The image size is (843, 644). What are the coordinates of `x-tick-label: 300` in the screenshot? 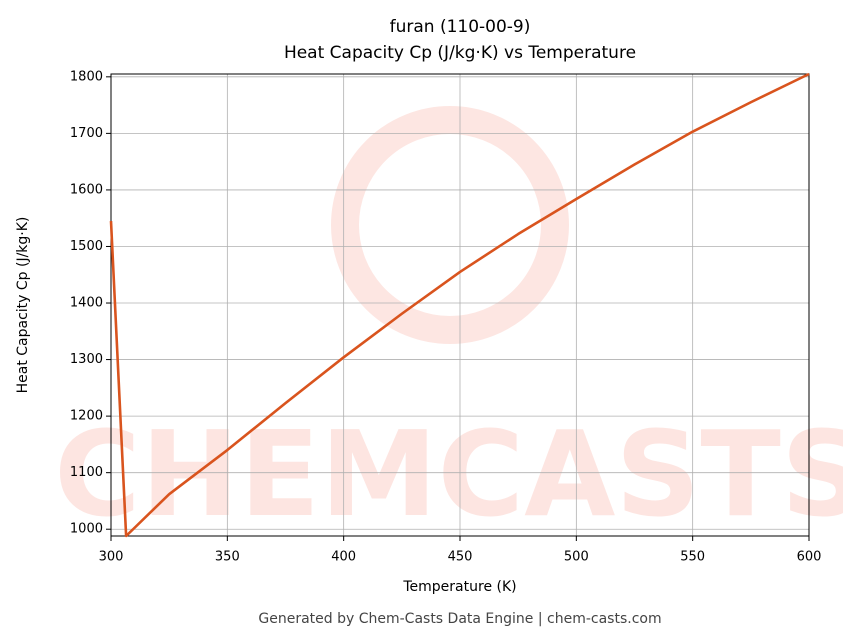 It's located at (111, 557).